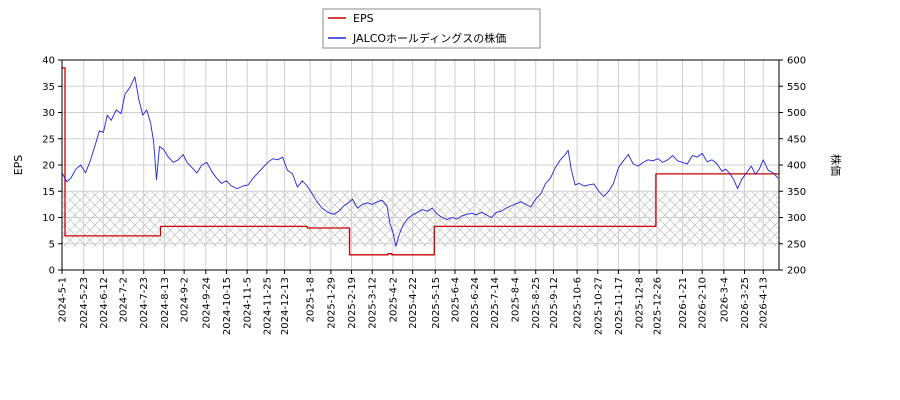 This screenshot has height=400, width=900. I want to click on x-tick-label: 2025-1-29, so click(331, 303).